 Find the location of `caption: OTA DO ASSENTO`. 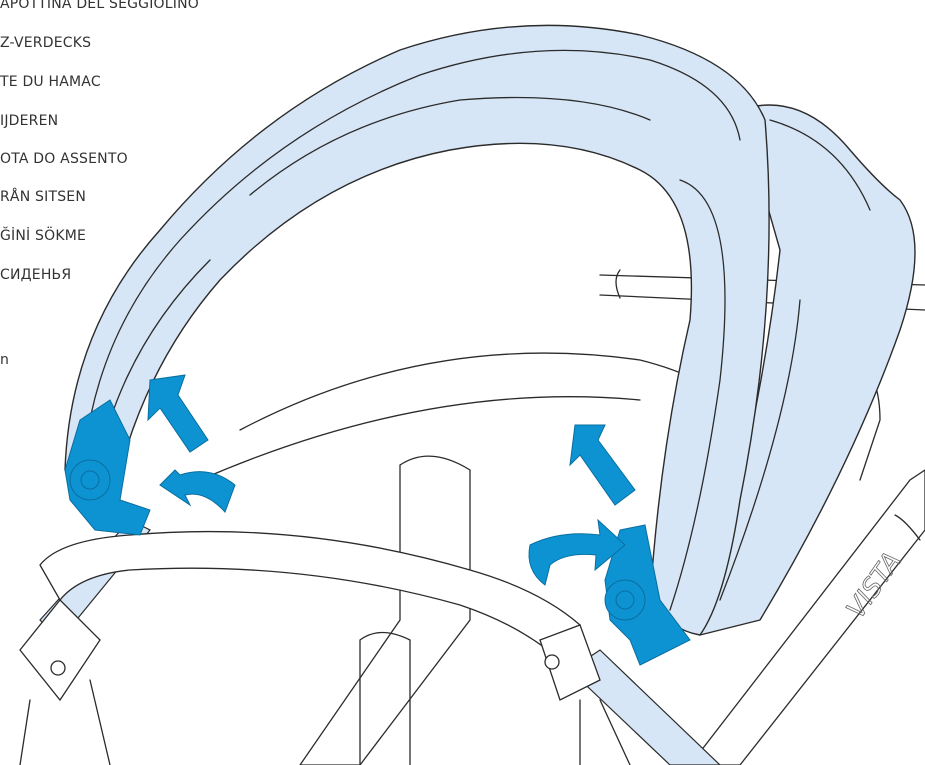

caption: OTA DO ASSENTO is located at coordinates (64, 159).